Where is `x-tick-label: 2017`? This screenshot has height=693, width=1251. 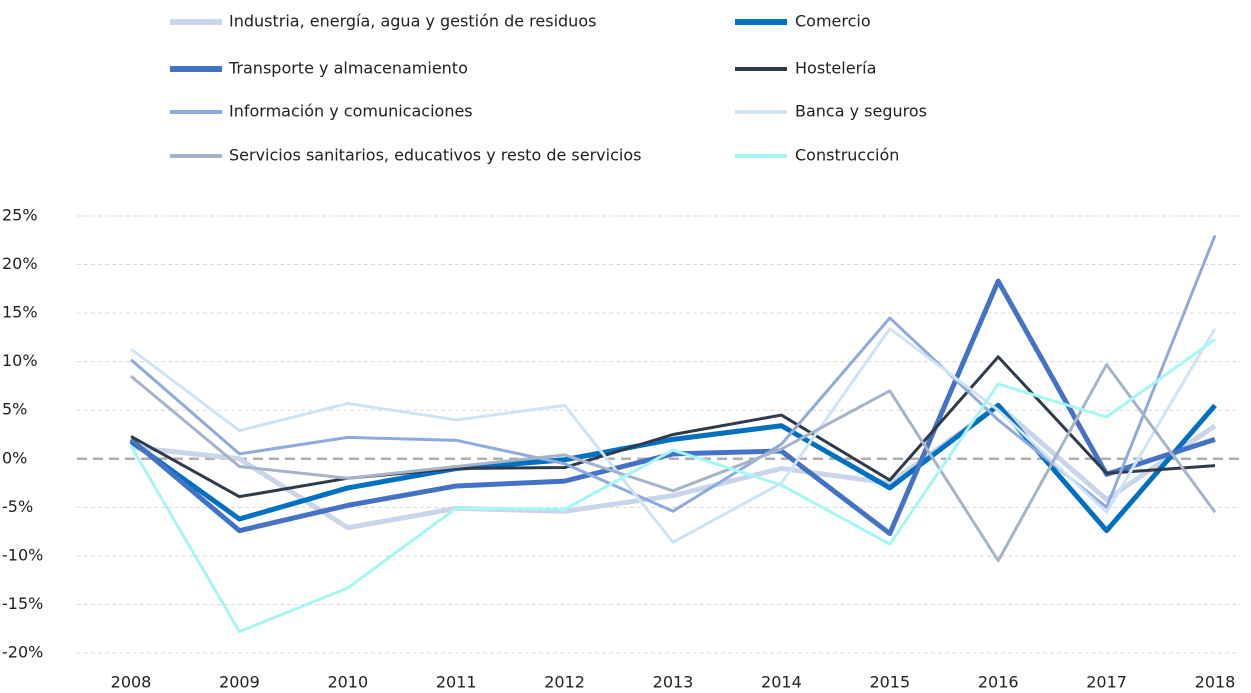 x-tick-label: 2017 is located at coordinates (1106, 682).